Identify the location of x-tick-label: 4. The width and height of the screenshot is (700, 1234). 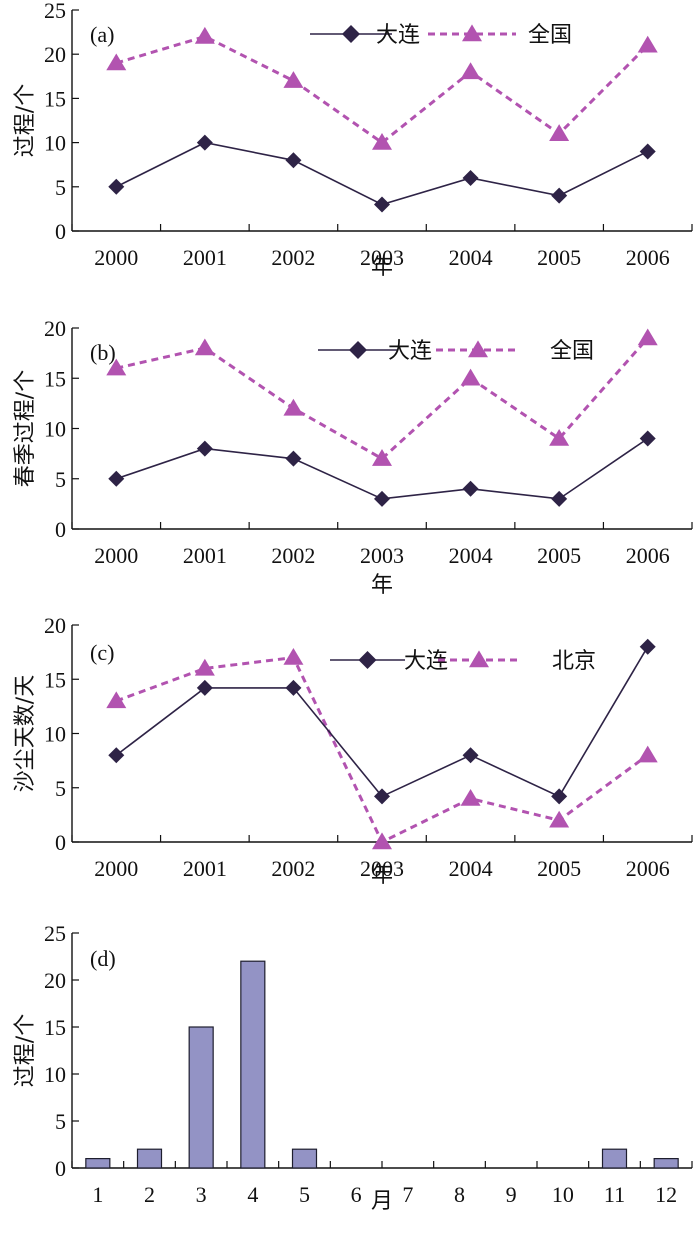
(252, 1194).